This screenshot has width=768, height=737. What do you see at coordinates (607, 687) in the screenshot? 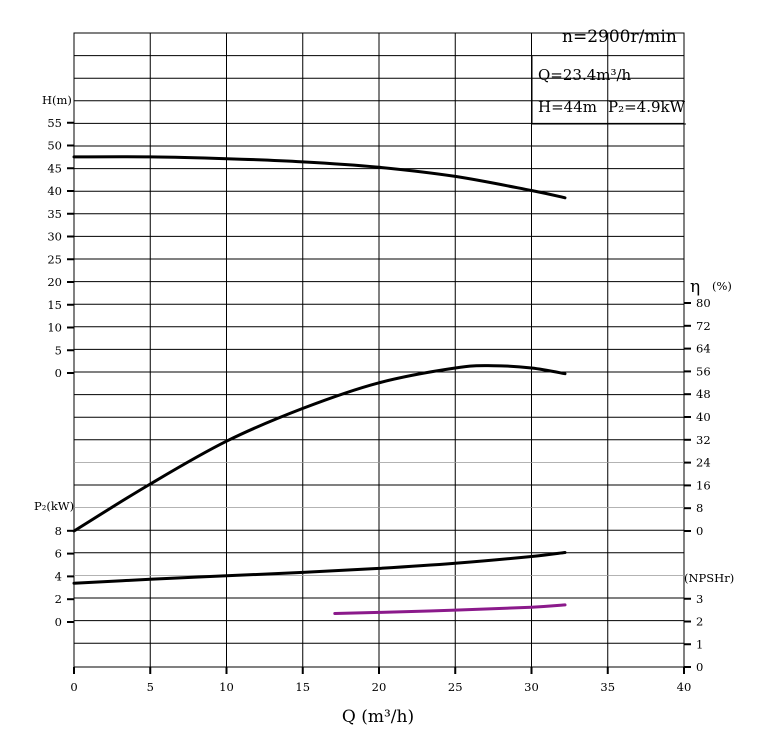
I see `x-axis-tick-label: 35` at bounding box center [607, 687].